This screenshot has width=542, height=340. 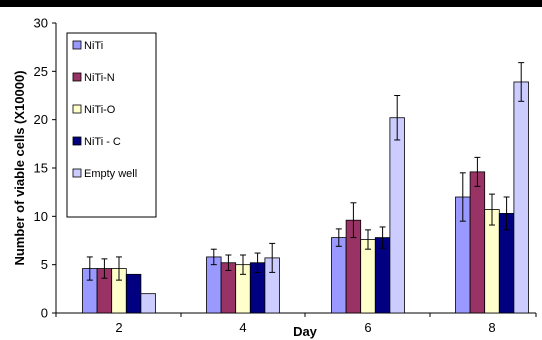 I want to click on x-tick-label: 4, so click(x=242, y=327).